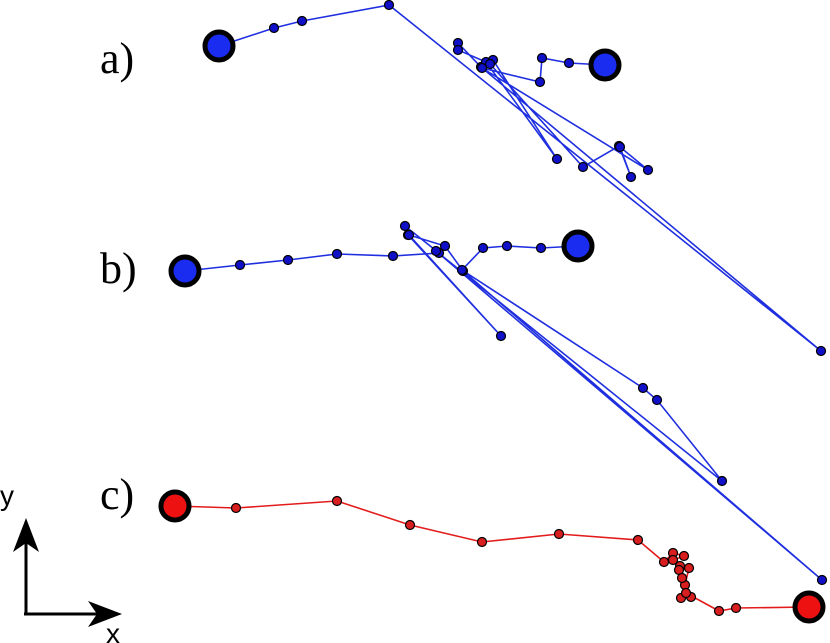  I want to click on trajectory-end-point-b, so click(578, 246).